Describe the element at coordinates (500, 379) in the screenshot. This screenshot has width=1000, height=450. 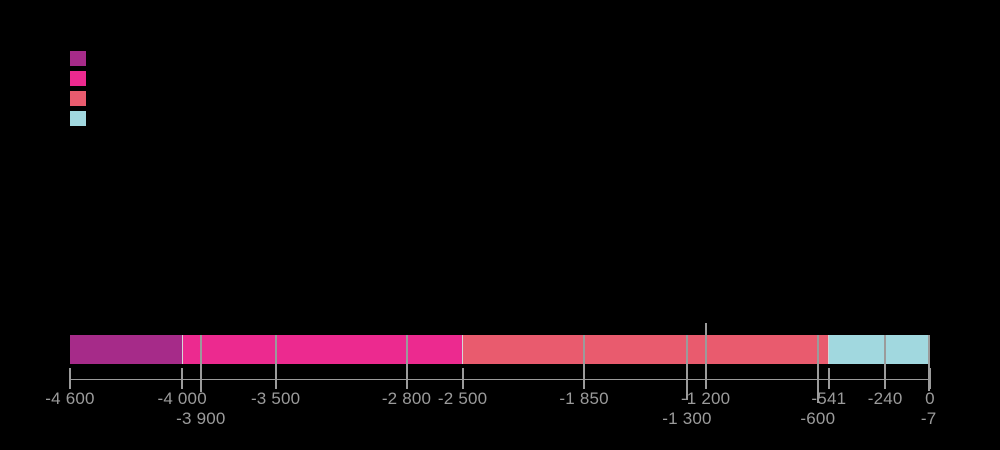
I see `axis-line` at that location.